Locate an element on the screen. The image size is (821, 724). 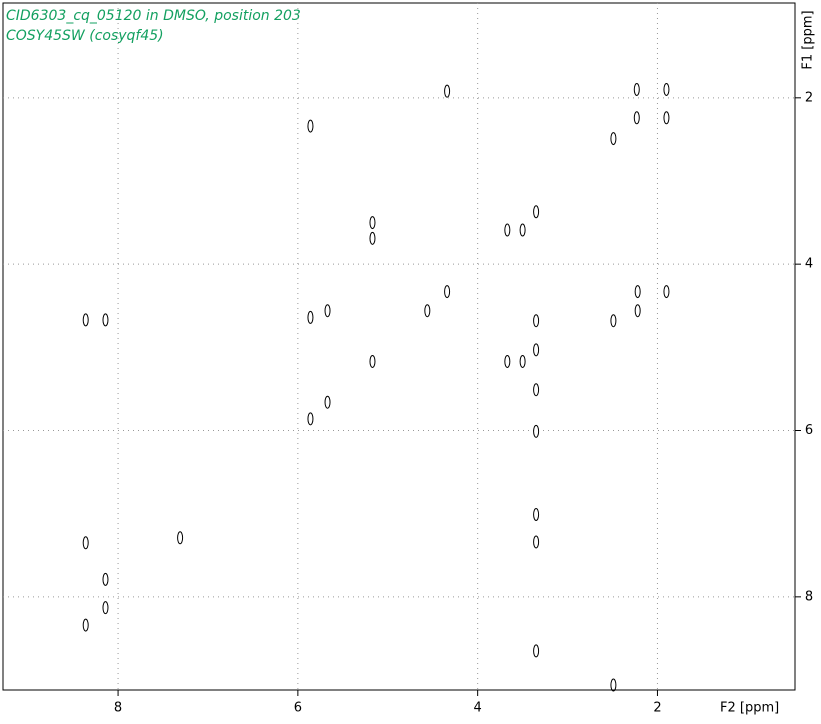
x-axis-label: F2 [ppm] is located at coordinates (749, 708).